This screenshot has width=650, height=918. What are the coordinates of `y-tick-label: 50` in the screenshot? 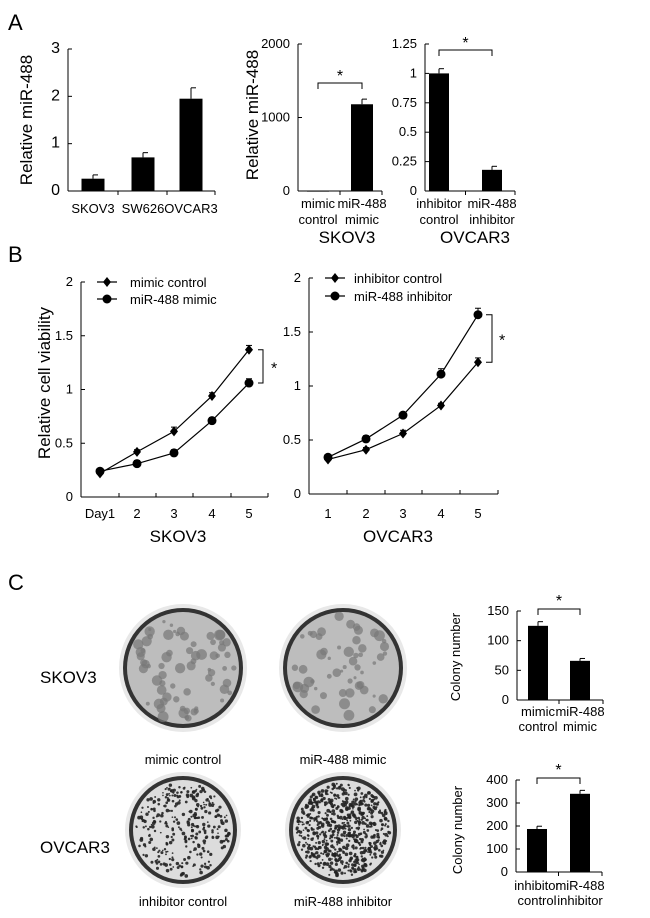 It's located at (502, 669).